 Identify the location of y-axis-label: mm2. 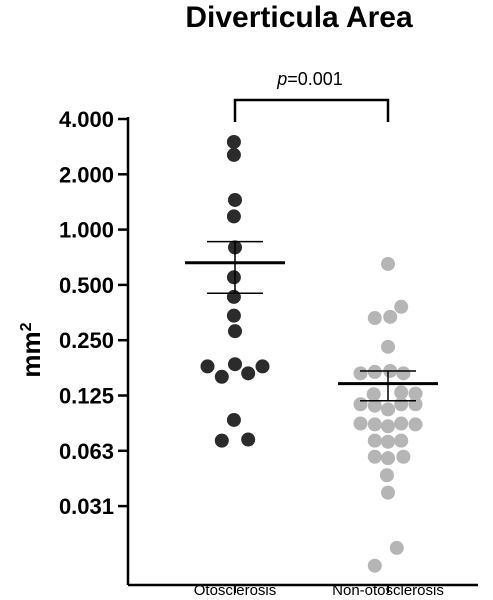
(31, 349).